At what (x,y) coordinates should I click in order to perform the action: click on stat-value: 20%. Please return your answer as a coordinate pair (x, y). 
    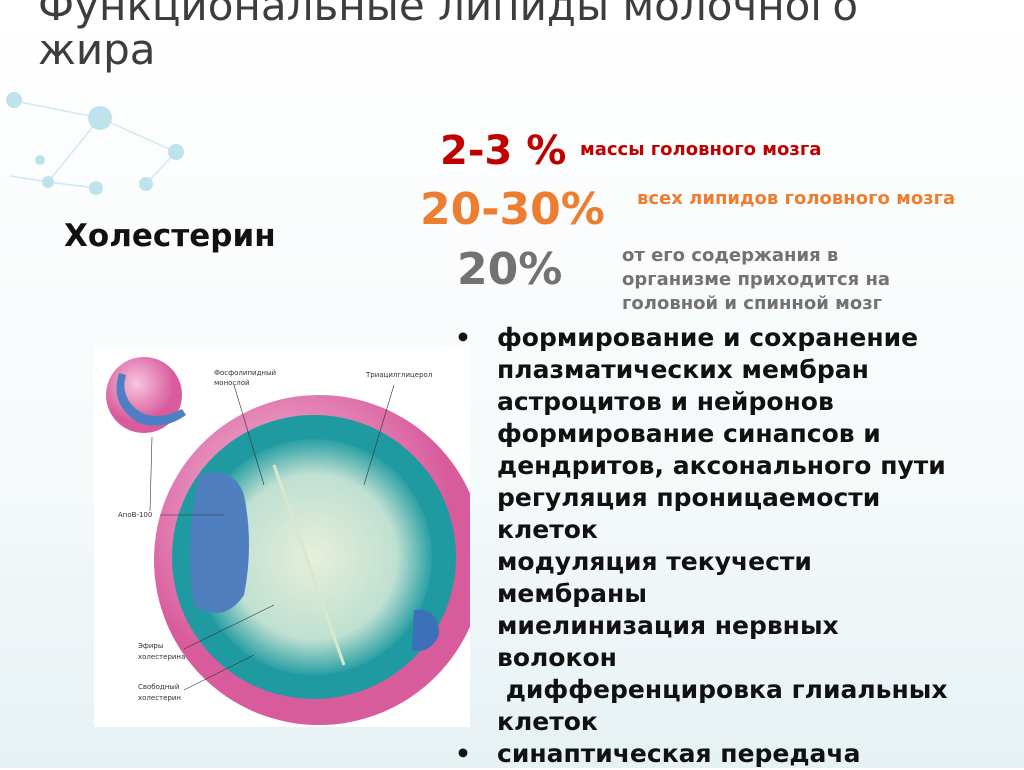
    Looking at the image, I should click on (510, 269).